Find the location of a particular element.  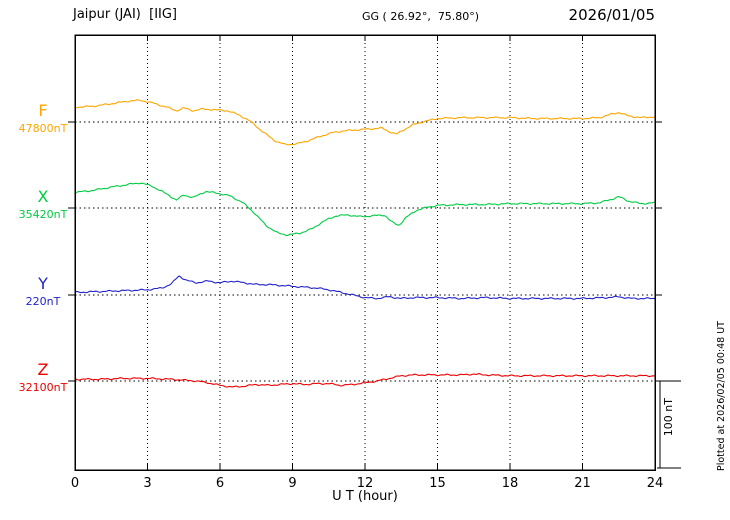

x-tick-label: 15 is located at coordinates (437, 483).